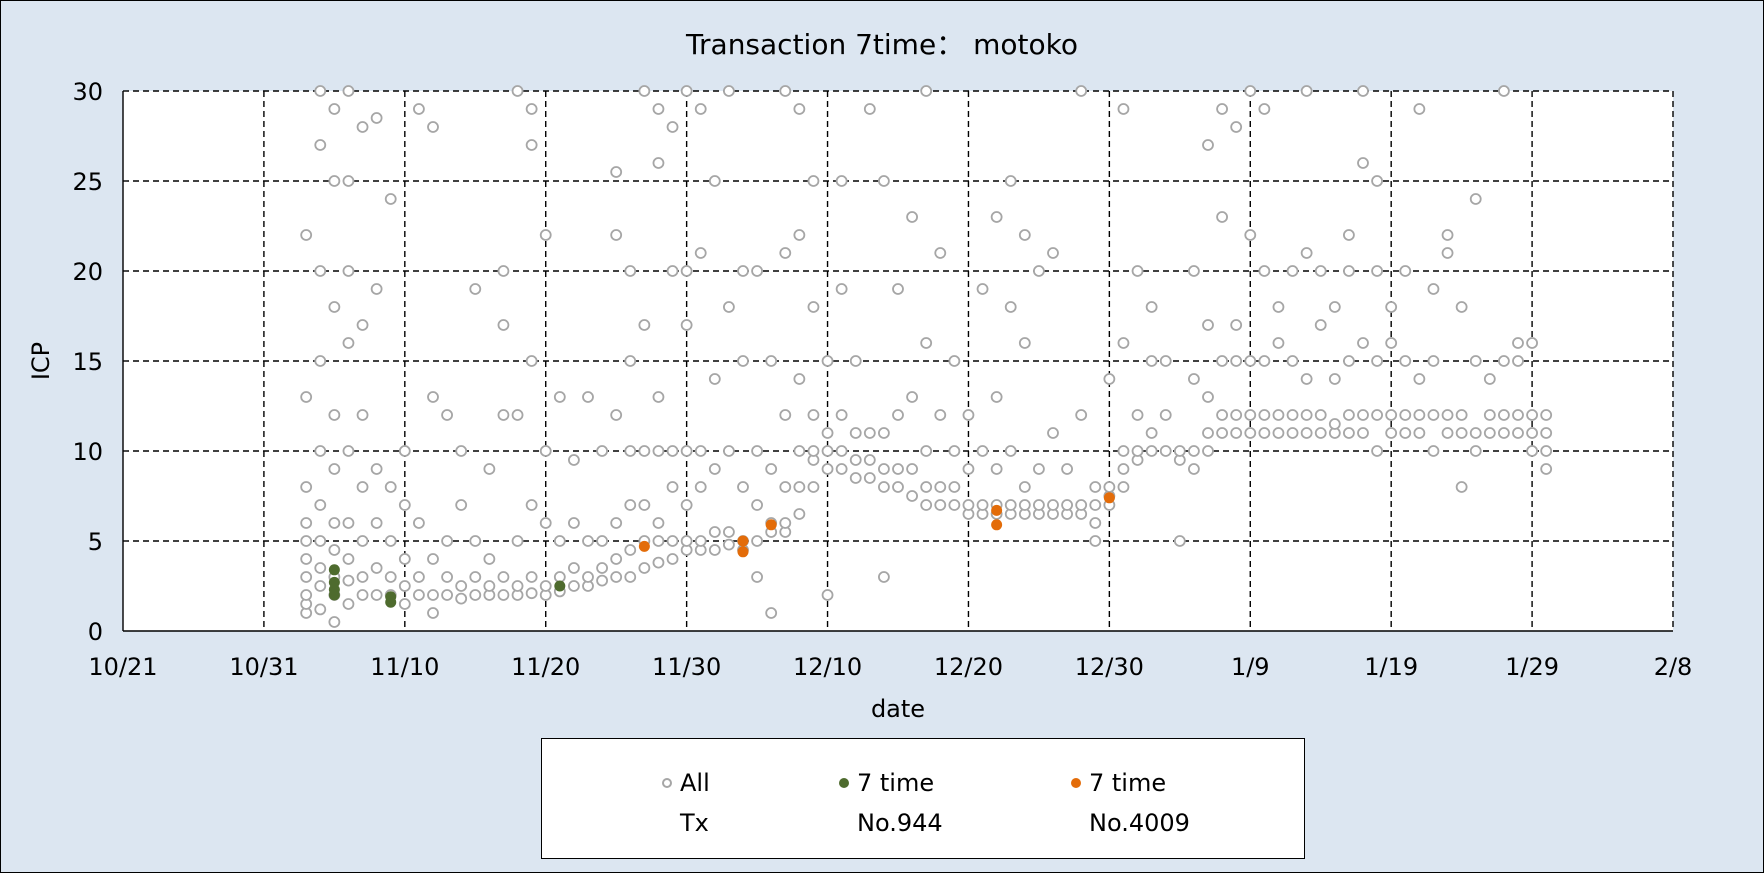 The width and height of the screenshot is (1764, 873). I want to click on filled-circle-icon, so click(1076, 783).